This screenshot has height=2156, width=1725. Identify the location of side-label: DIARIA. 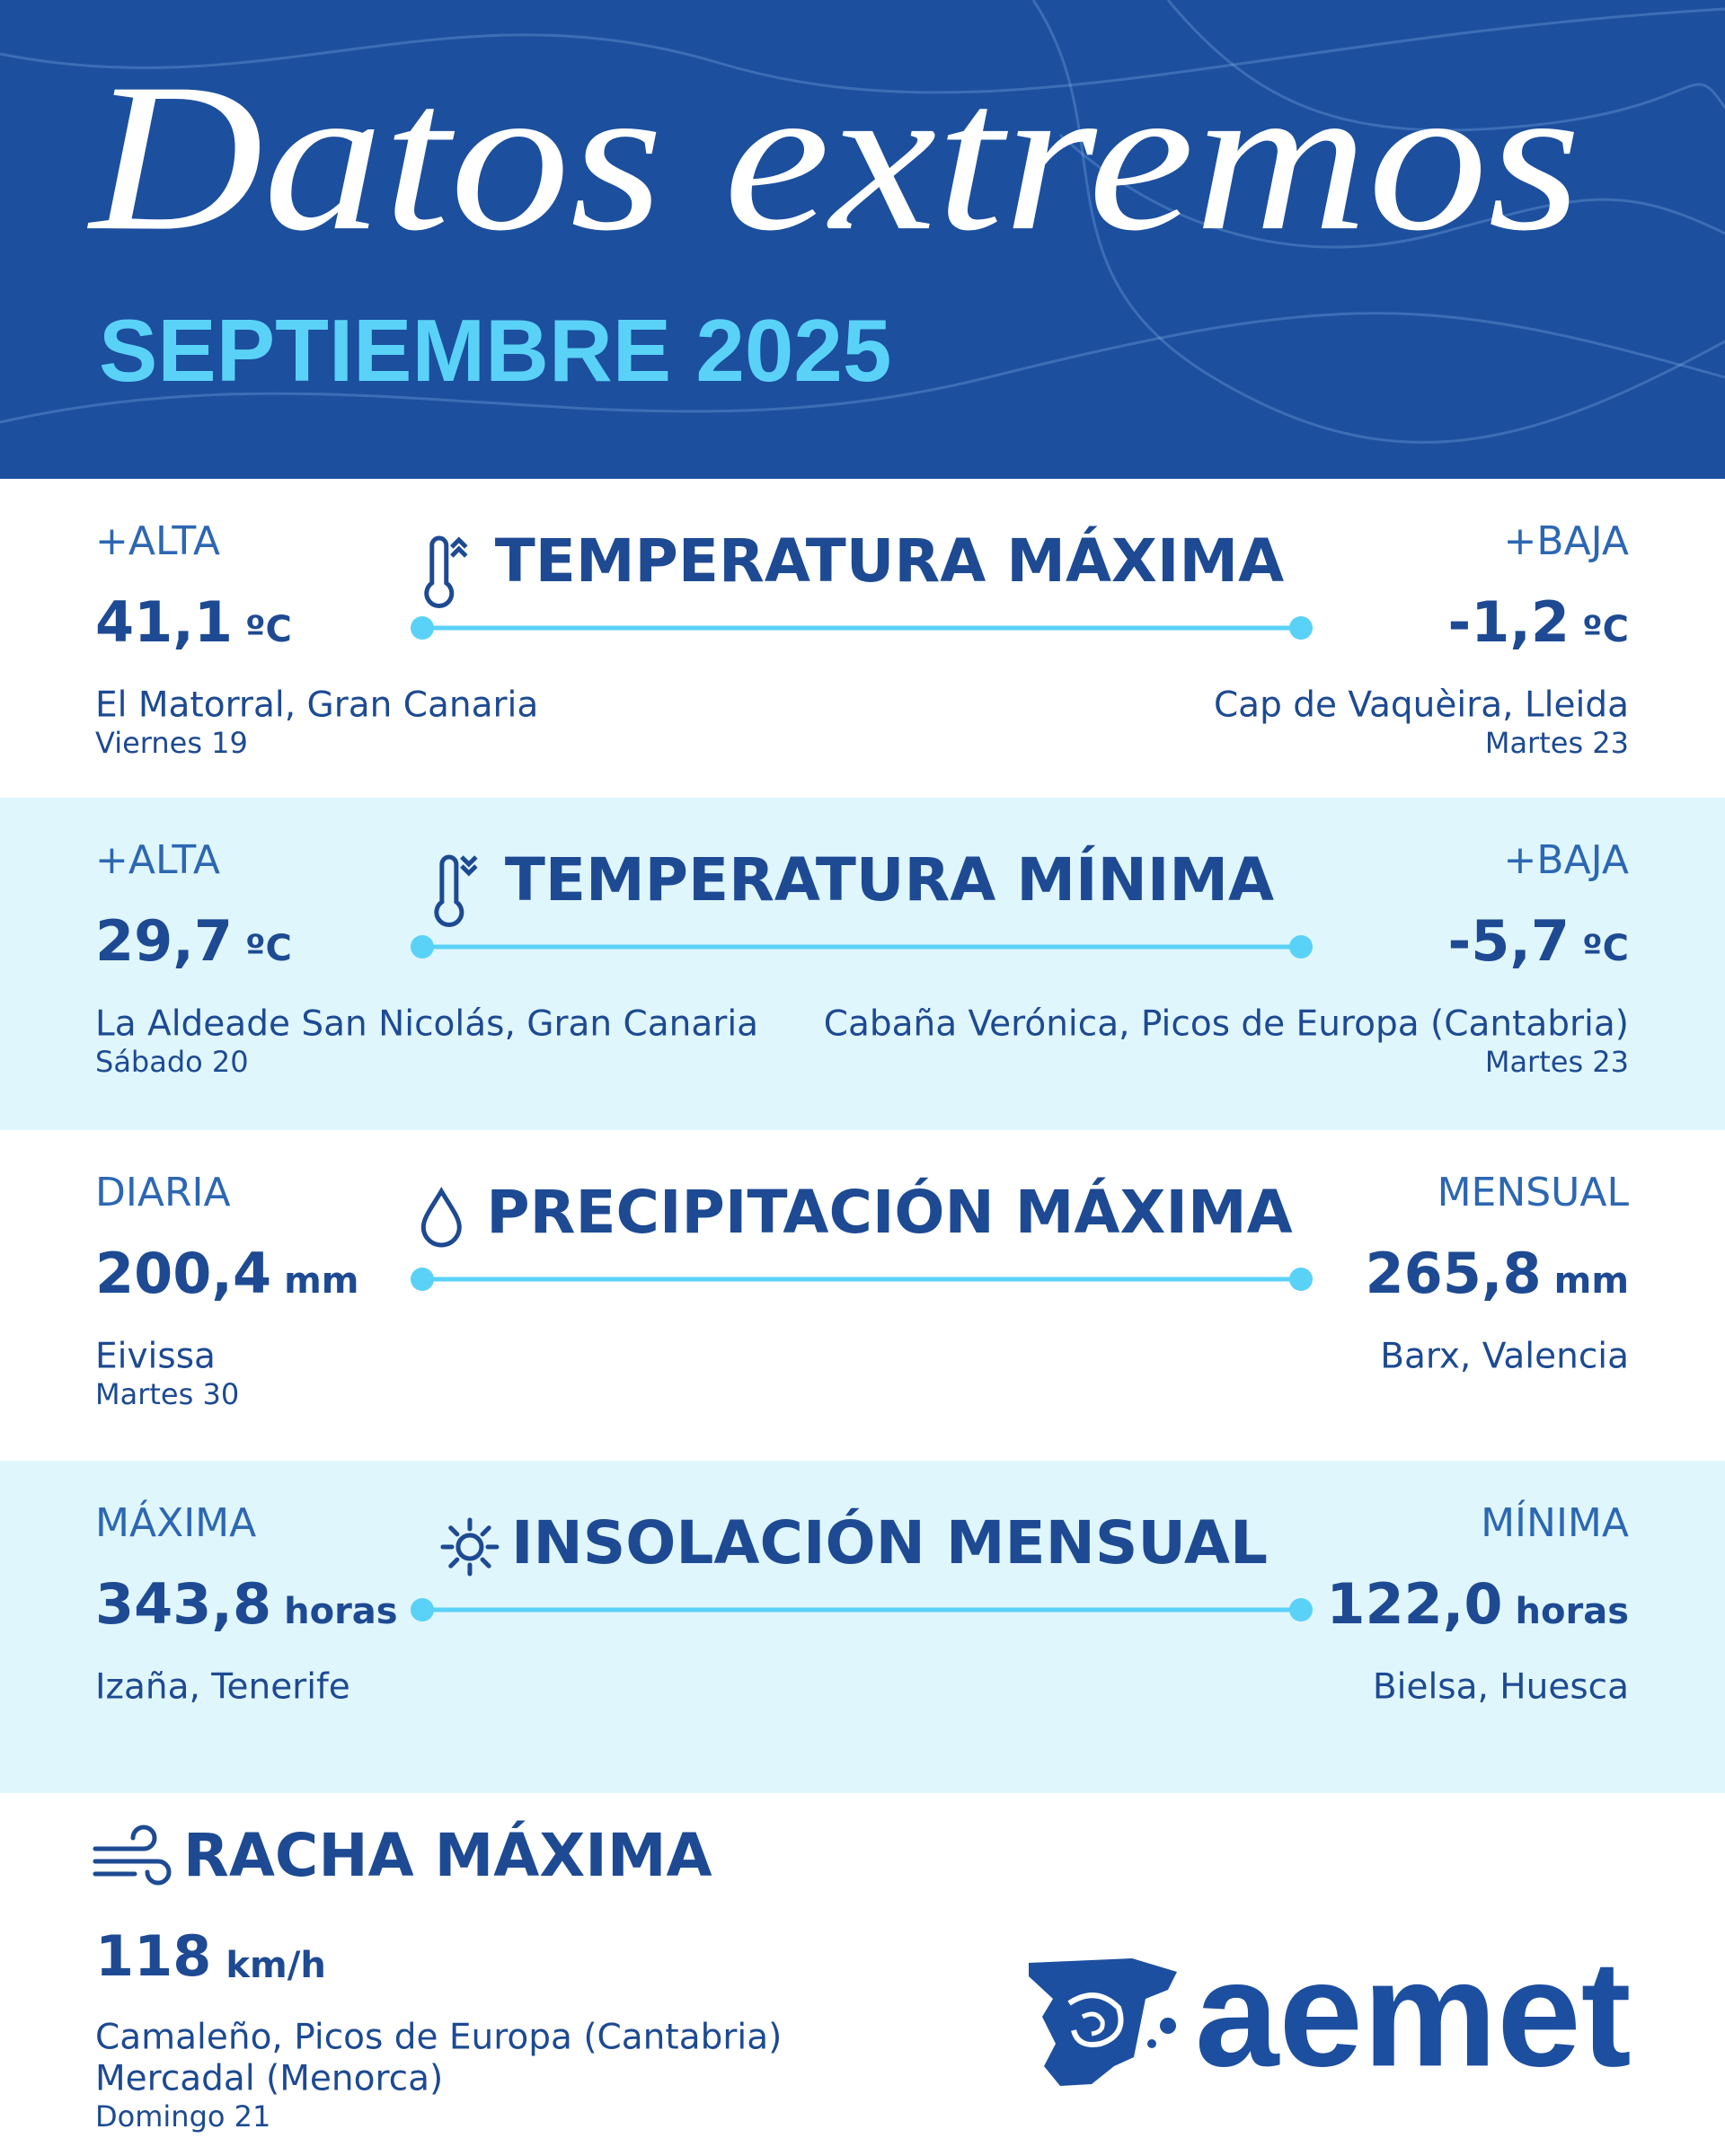
(163, 1192).